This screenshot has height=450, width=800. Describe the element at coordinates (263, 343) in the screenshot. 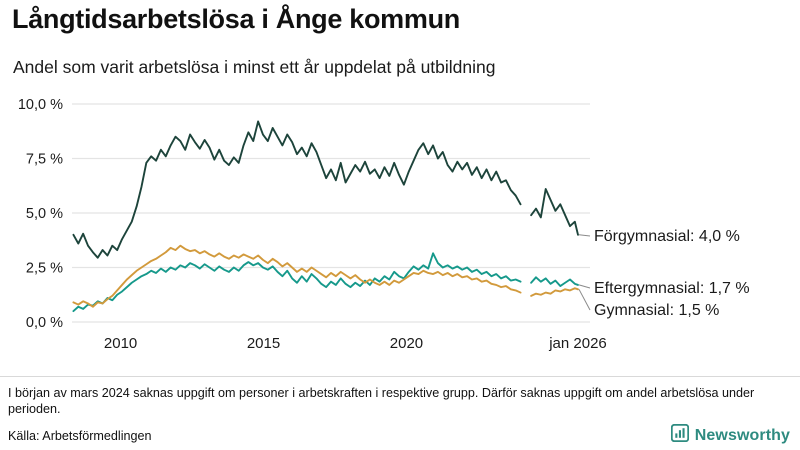

I see `x-axis-tick-label: 2015` at that location.